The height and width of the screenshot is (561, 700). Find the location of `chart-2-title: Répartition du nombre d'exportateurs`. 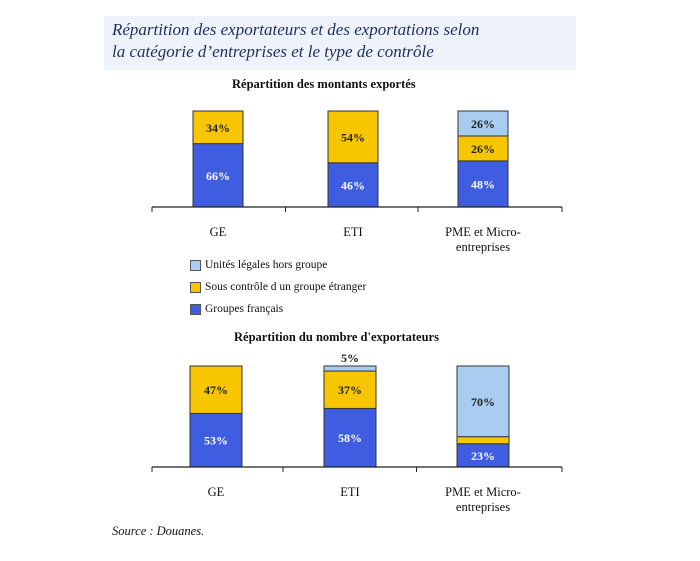

chart-2-title: Répartition du nombre d'exportateurs is located at coordinates (336, 337).